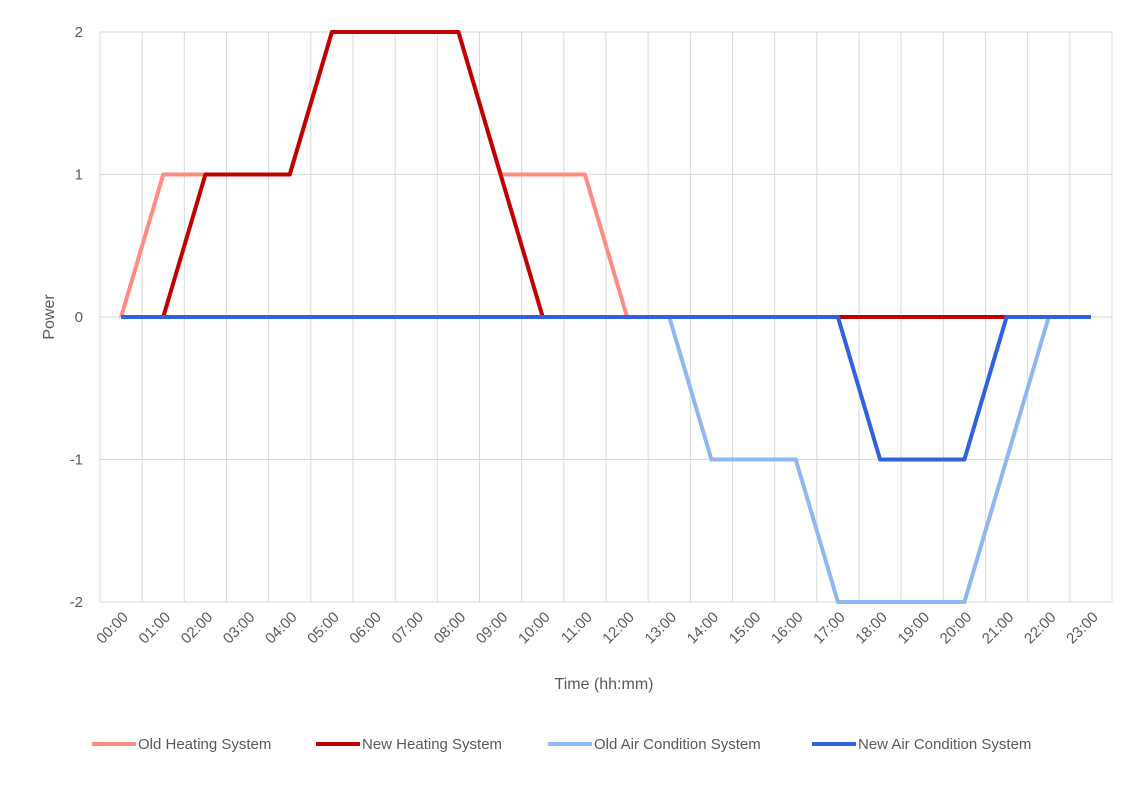  Describe the element at coordinates (745, 628) in the screenshot. I see `x-tick-label: 15:00` at that location.